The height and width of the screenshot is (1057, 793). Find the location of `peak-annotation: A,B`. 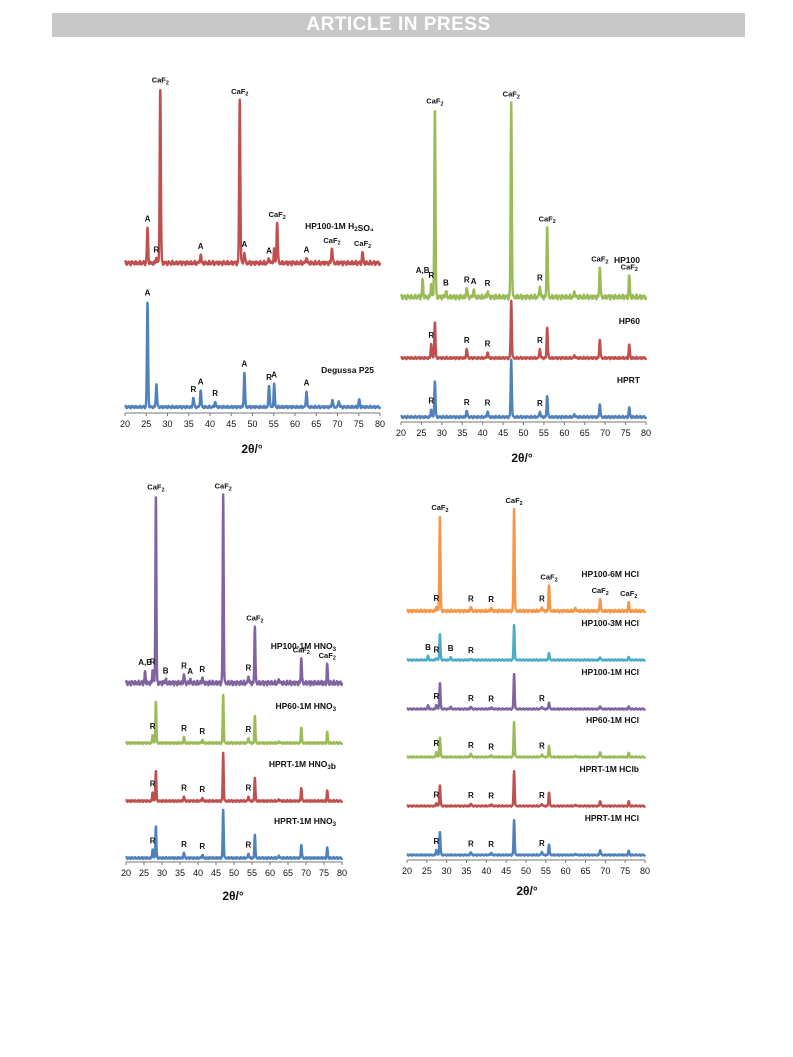

peak-annotation: A,B is located at coordinates (145, 662).